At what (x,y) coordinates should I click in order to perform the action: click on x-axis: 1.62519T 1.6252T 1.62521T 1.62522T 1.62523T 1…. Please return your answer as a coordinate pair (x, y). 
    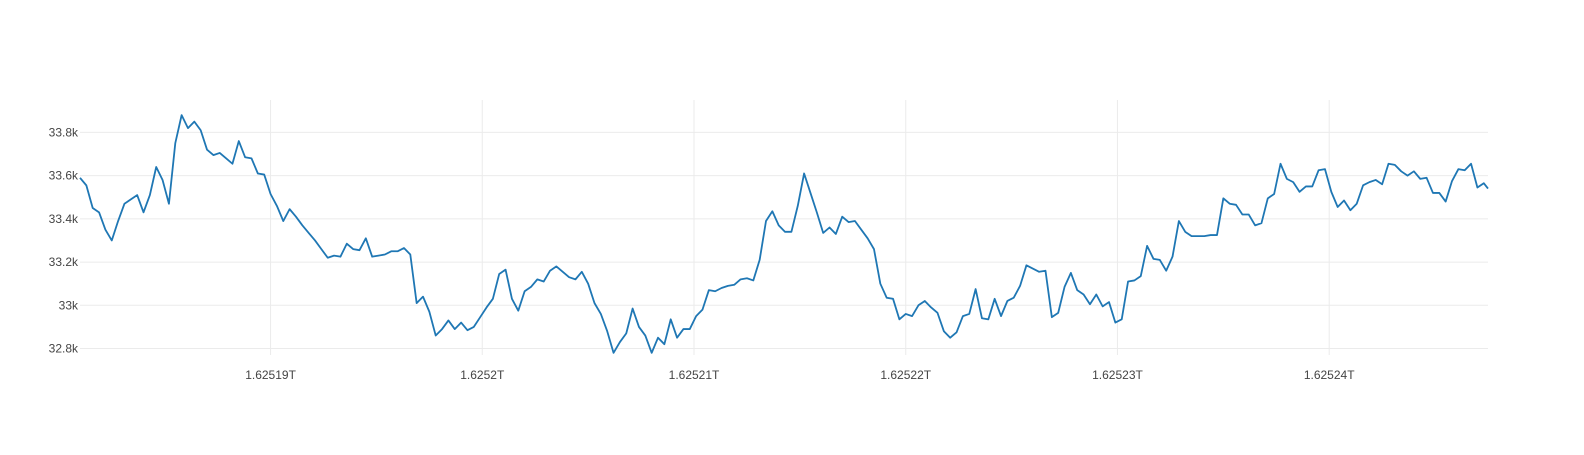
    Looking at the image, I should click on (800, 375).